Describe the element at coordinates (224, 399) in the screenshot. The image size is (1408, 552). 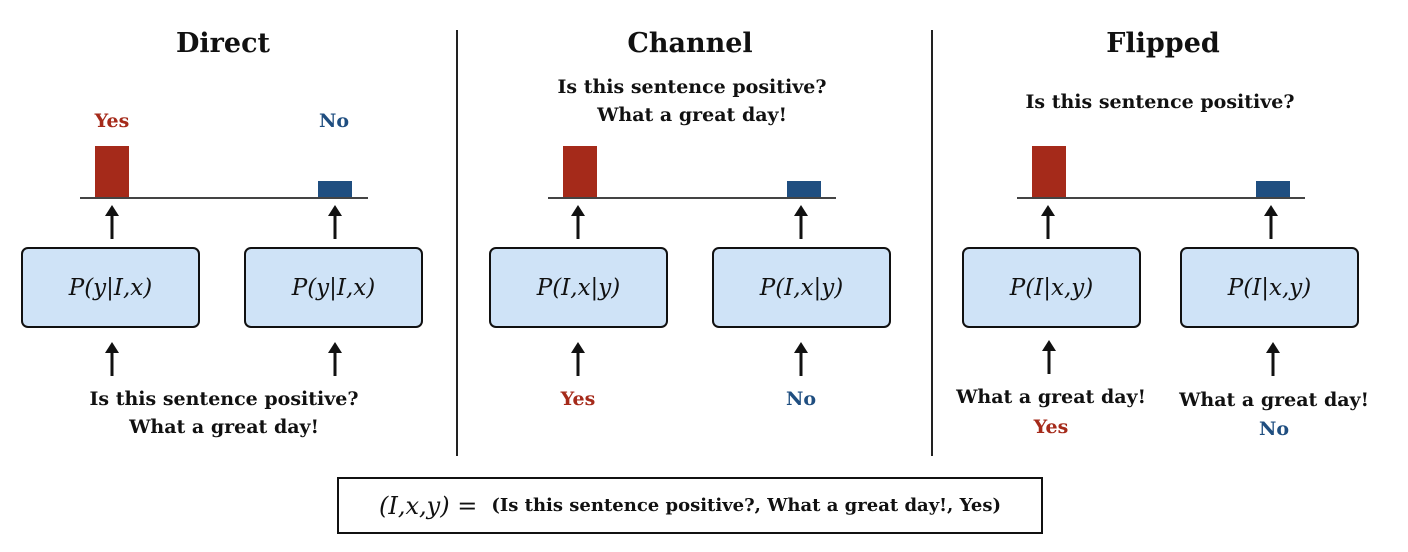
I see `direct-input-line1: Is this sentence positive?` at that location.